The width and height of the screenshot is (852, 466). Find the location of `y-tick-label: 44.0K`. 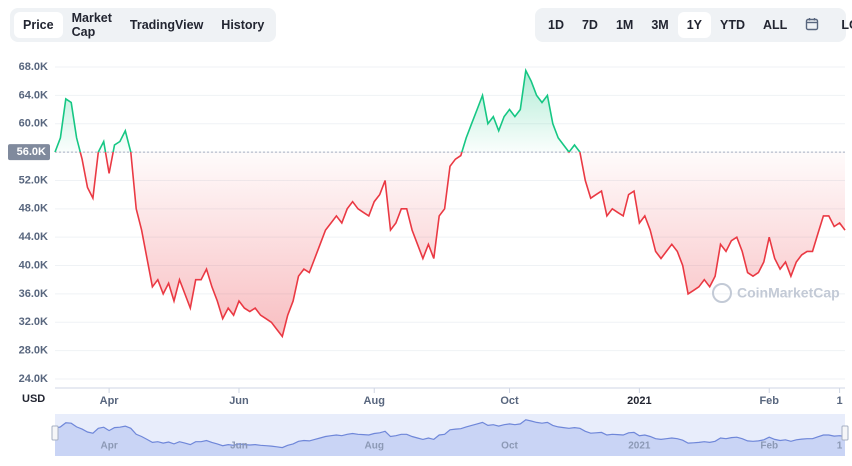

y-tick-label: 44.0K is located at coordinates (33, 237).